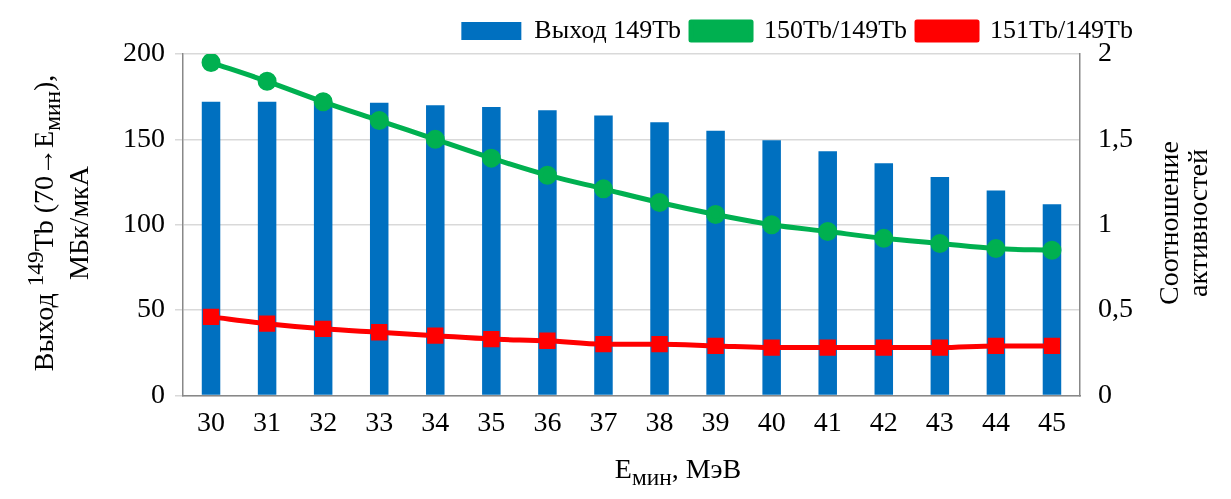 Image resolution: width=1231 pixels, height=499 pixels. I want to click on y-tick-label: 50, so click(151, 308).